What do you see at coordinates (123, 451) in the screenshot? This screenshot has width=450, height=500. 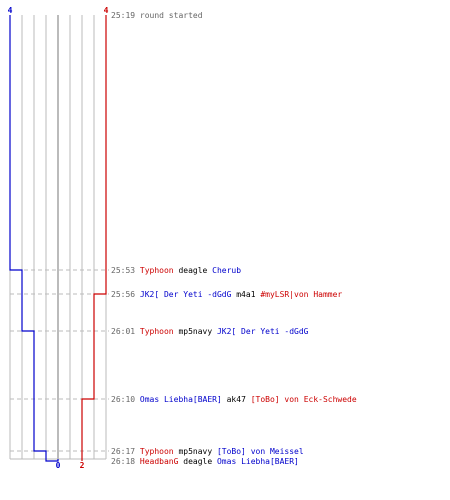 I see `event-time: 26:17` at bounding box center [123, 451].